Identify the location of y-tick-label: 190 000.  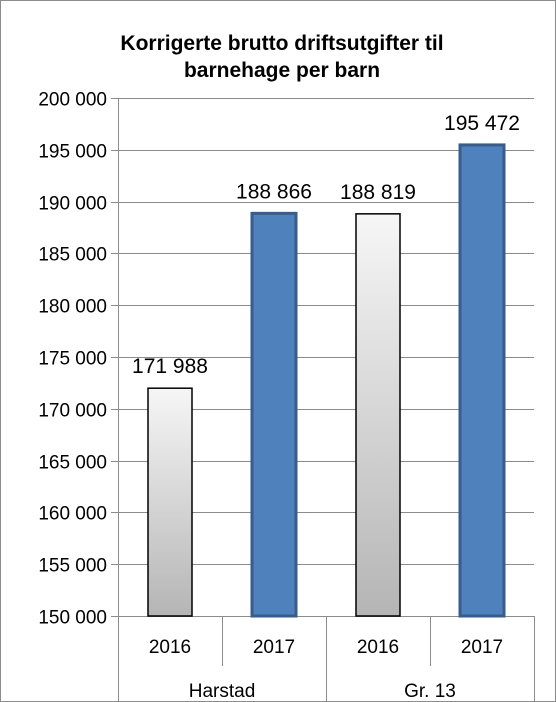
(72, 204).